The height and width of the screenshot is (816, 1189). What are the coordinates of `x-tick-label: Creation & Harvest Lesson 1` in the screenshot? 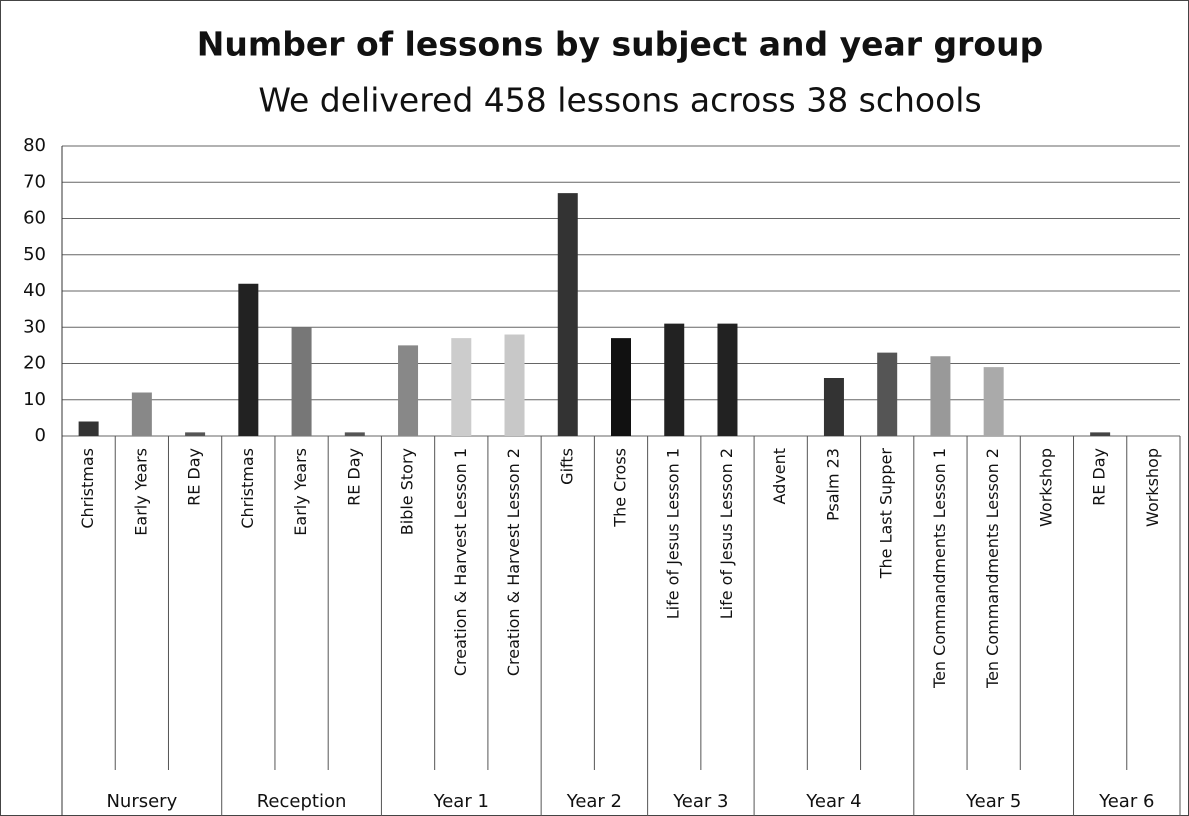 It's located at (460, 562).